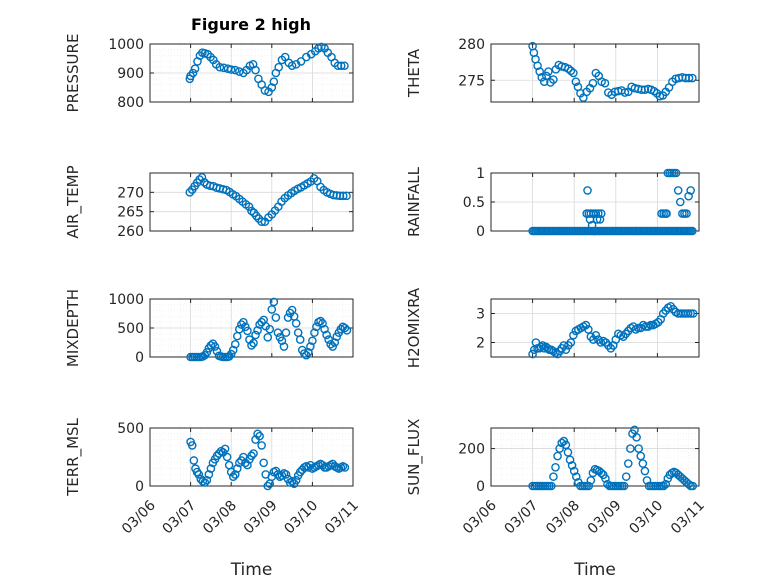  I want to click on theta-ytick-label: 275, so click(471, 81).